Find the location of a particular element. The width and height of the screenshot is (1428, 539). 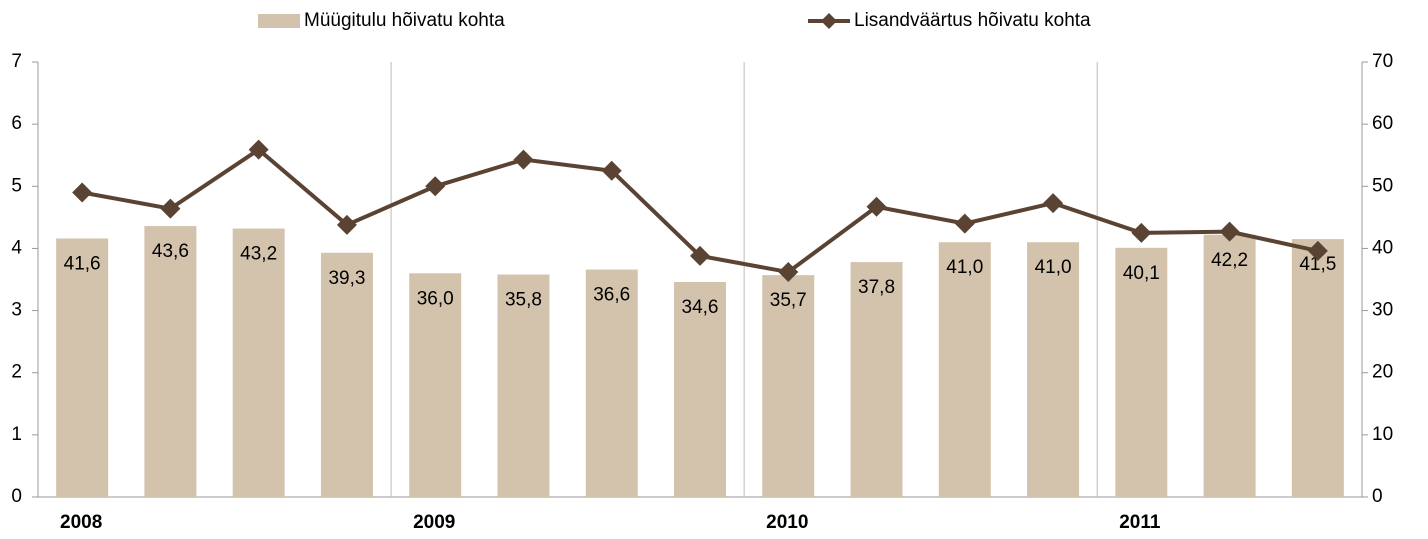

y-tick-label: 1 is located at coordinates (16, 434).